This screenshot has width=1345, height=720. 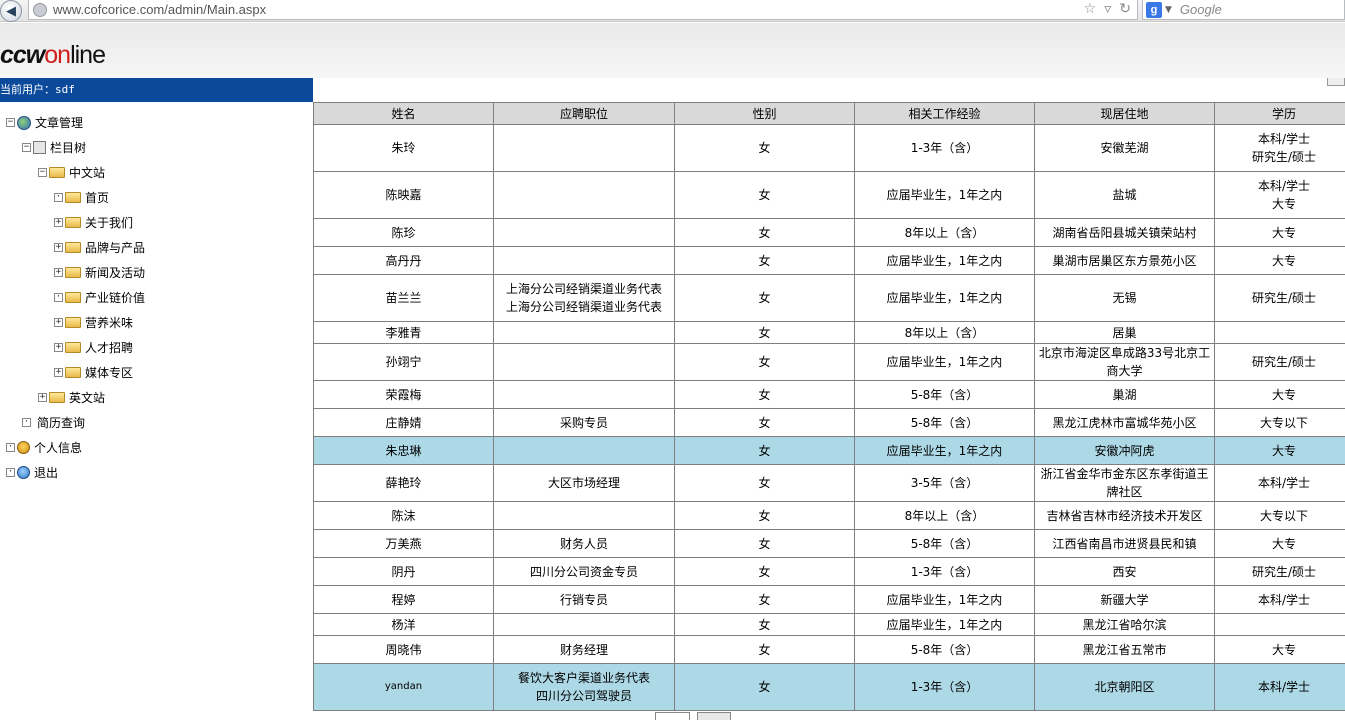 I want to click on table-row: 庄静婧 采购专员女 5-8年（含） 黑龙江虎林市富城华苑小区 大专以下, so click(x=829, y=422).